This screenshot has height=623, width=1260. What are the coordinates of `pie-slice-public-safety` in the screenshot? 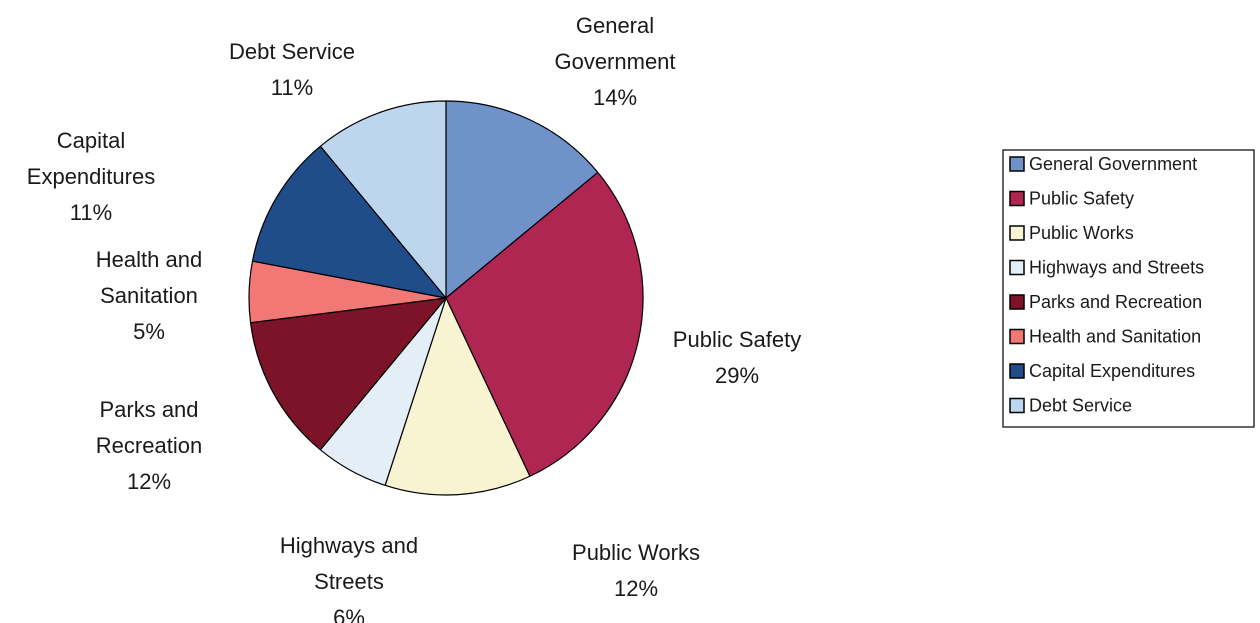 It's located at (544, 324).